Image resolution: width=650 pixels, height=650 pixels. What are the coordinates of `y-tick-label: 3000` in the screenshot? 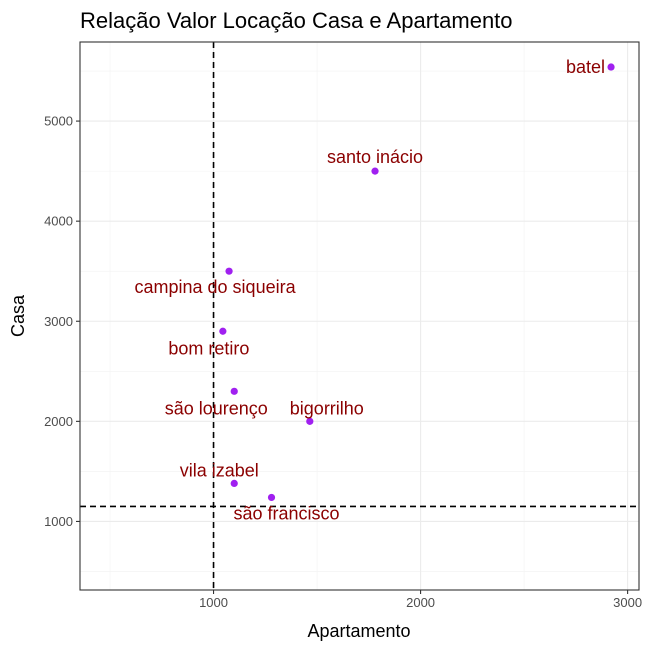 It's located at (58, 321).